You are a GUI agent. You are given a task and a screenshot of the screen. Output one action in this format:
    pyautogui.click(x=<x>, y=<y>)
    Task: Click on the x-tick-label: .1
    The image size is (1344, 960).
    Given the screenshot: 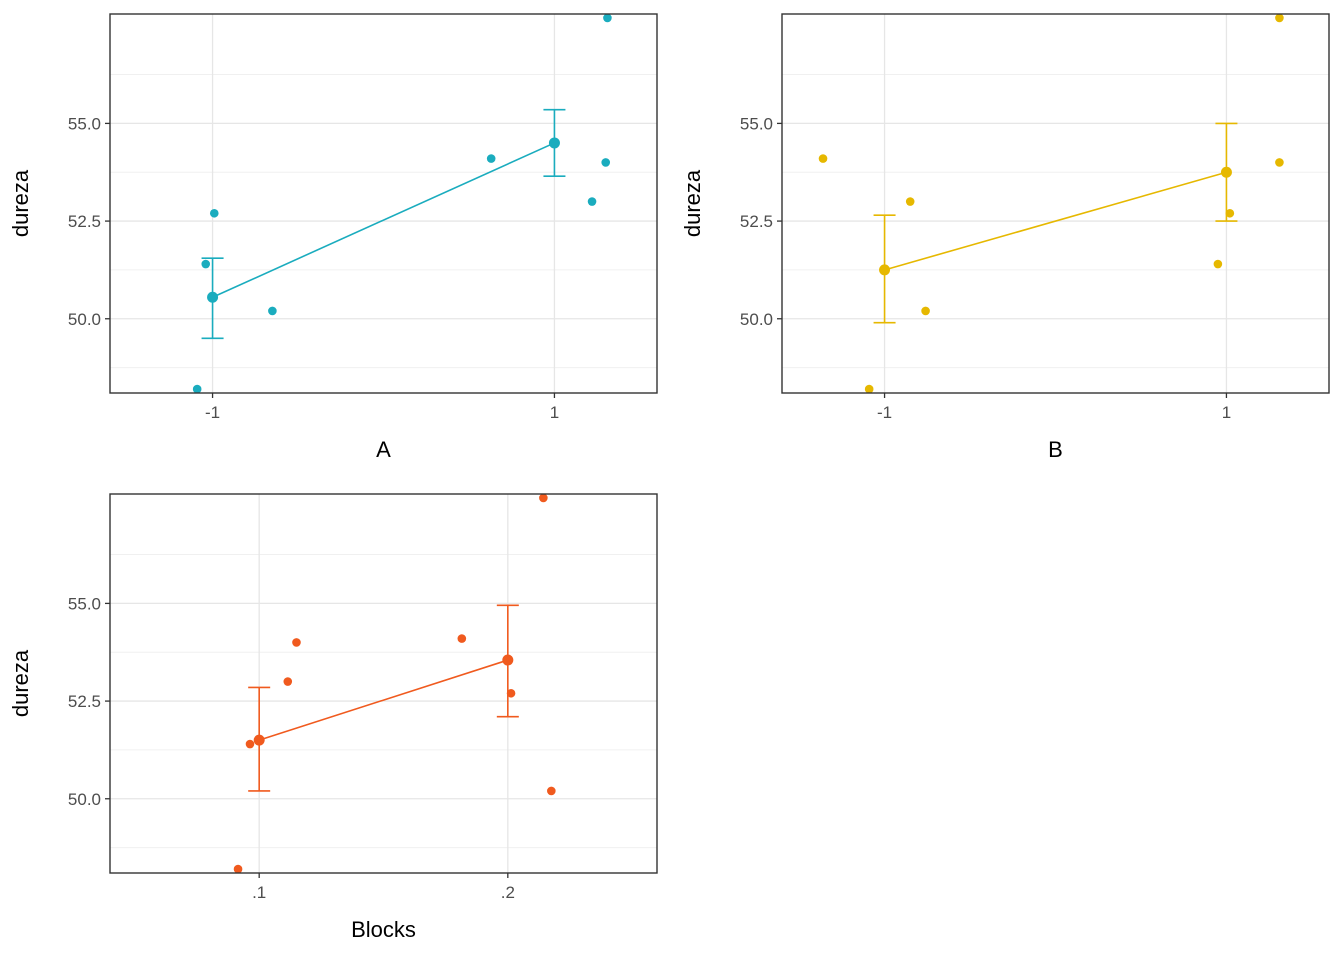 What is the action you would take?
    pyautogui.click(x=259, y=892)
    